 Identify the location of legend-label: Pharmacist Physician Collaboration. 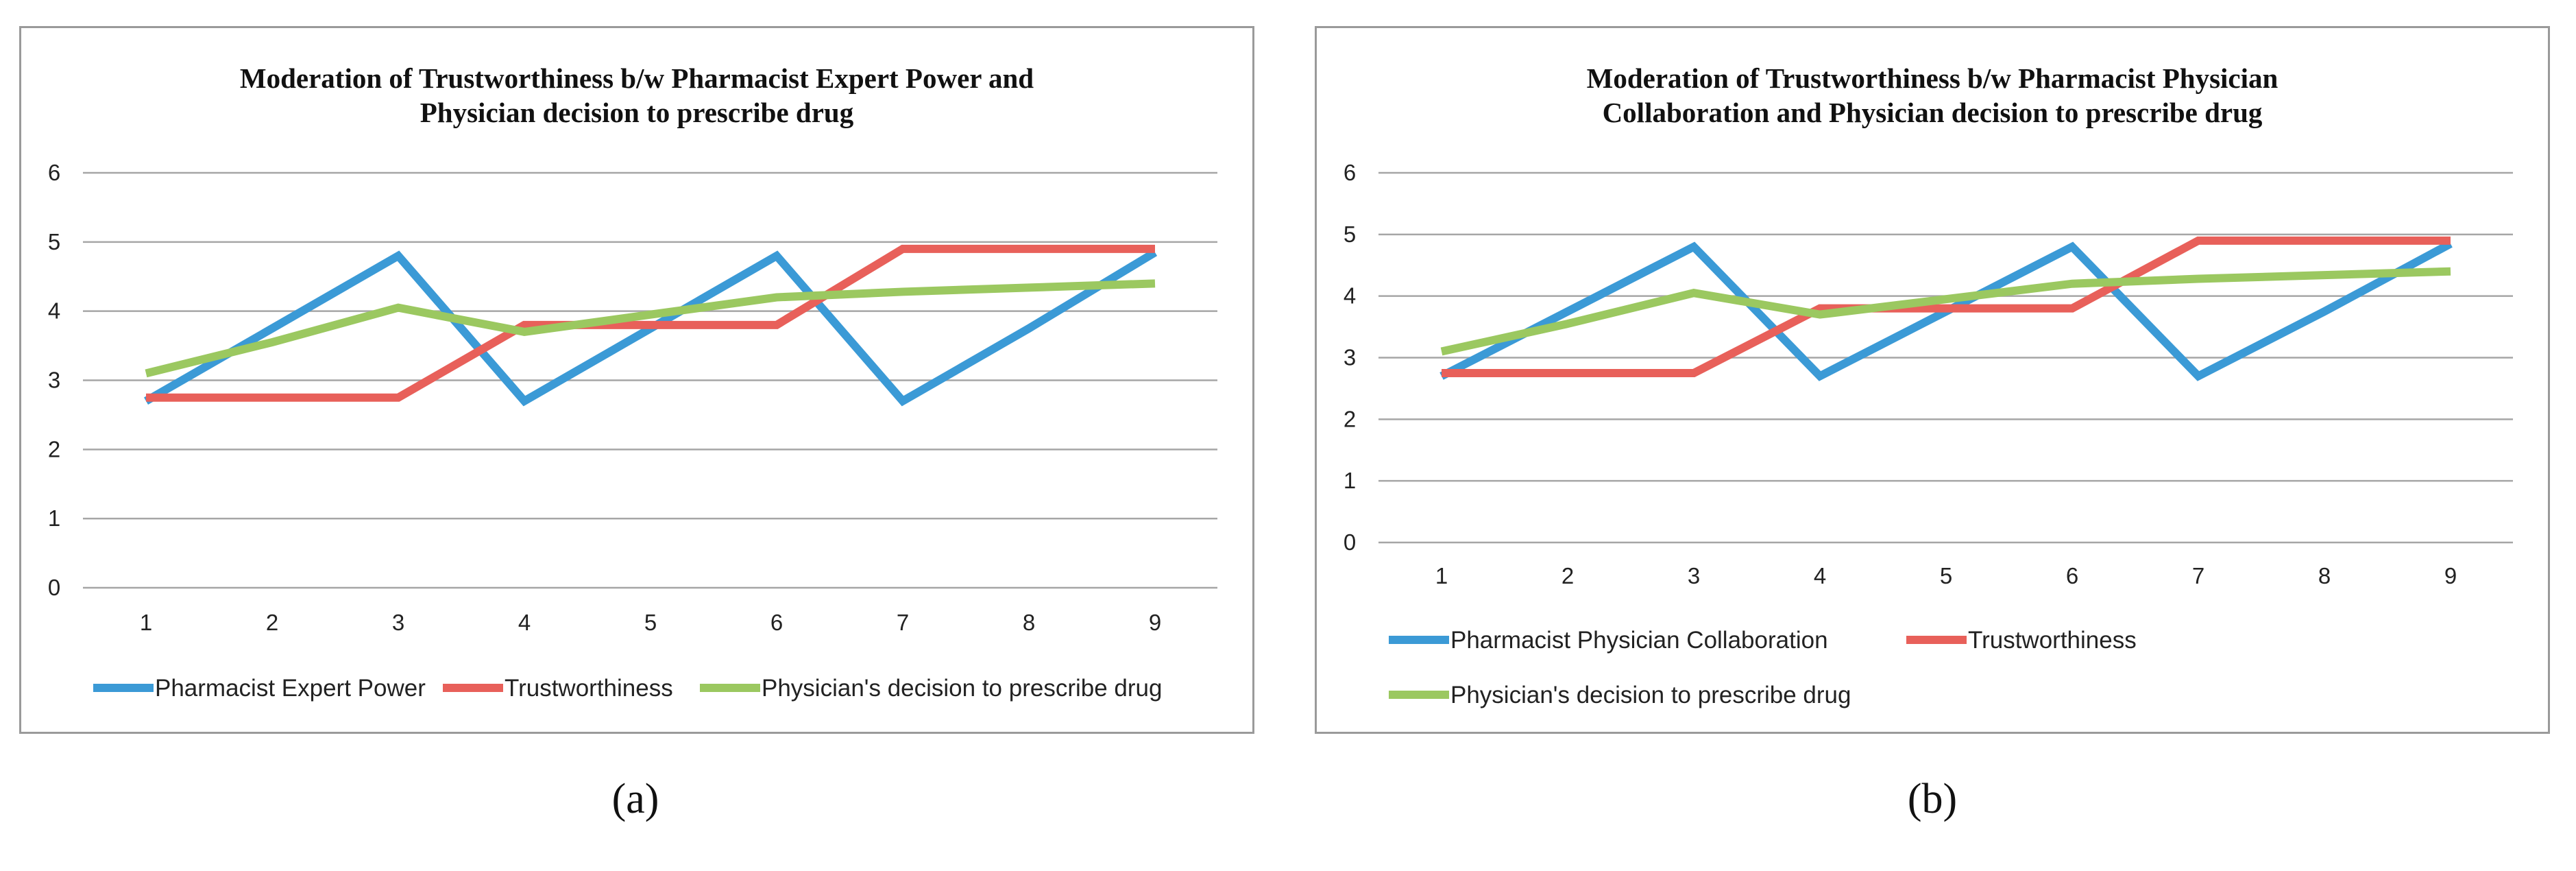
(1639, 641).